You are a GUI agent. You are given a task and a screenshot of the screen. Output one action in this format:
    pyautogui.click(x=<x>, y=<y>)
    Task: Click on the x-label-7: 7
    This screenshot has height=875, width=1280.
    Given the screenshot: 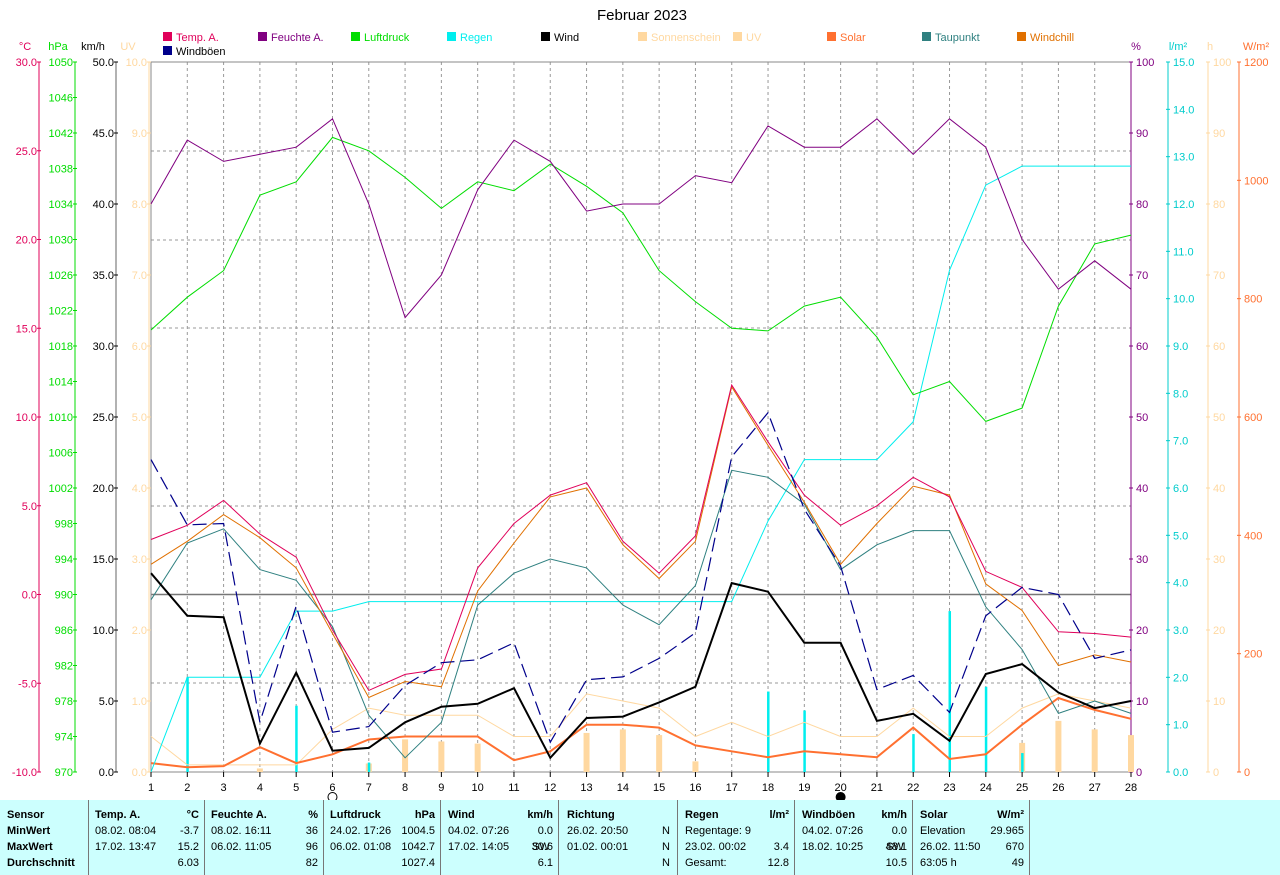 What is the action you would take?
    pyautogui.click(x=369, y=788)
    